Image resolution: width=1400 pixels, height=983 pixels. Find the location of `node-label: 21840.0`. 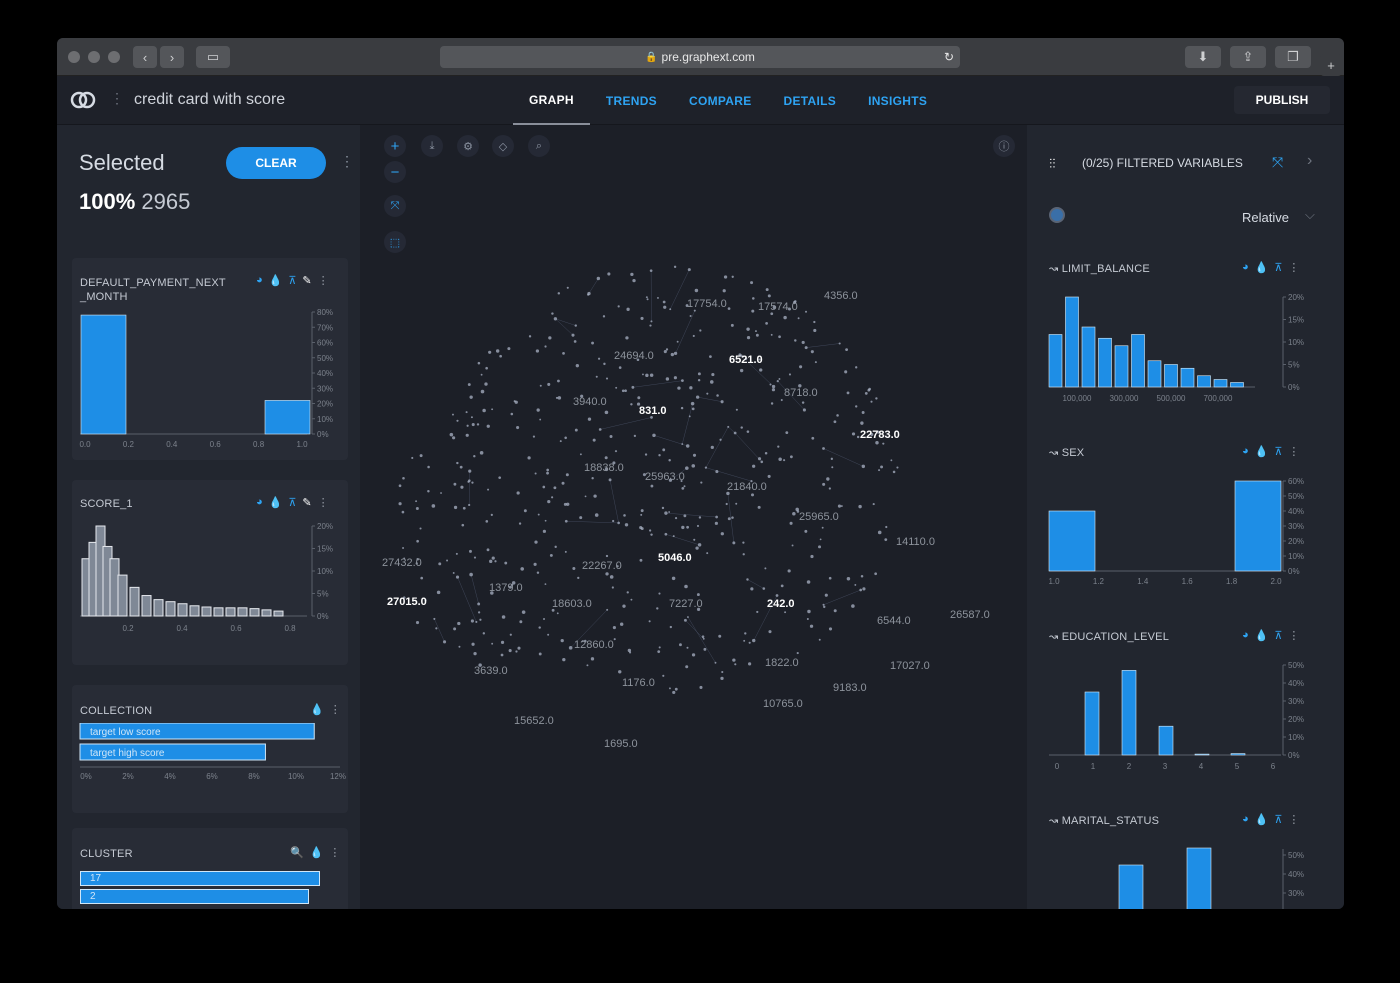

node-label: 21840.0 is located at coordinates (747, 487).